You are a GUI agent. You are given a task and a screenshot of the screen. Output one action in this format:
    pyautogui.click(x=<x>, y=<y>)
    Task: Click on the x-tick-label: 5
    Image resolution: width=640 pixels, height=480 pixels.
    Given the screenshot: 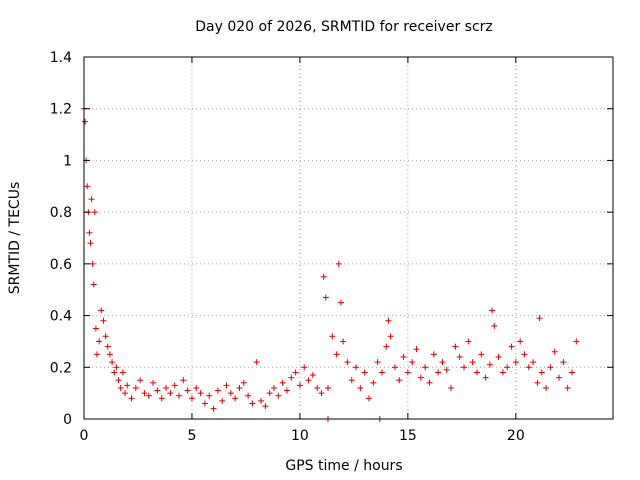 What is the action you would take?
    pyautogui.click(x=191, y=436)
    